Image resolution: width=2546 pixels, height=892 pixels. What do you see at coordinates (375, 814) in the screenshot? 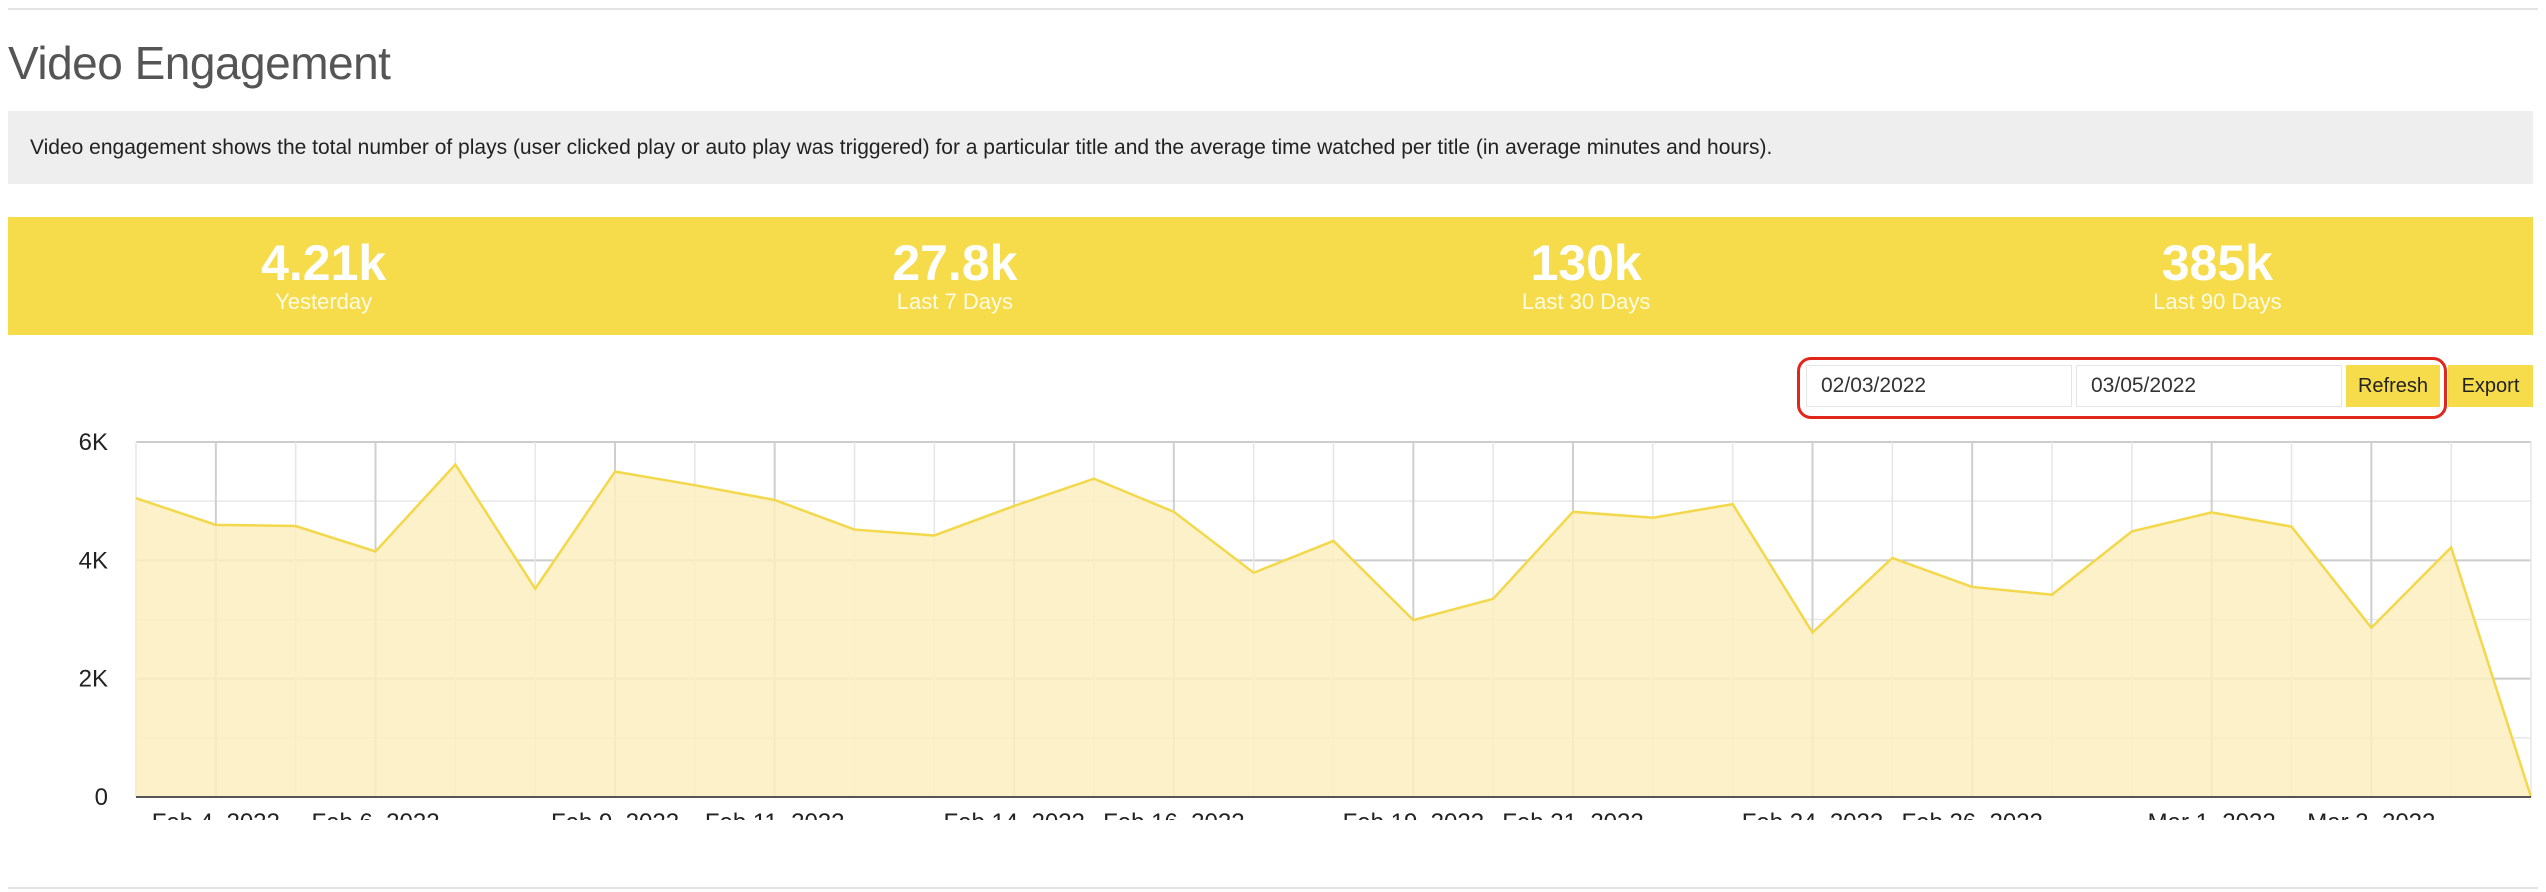
I see `x-tick-label: Feb 6, 2022` at bounding box center [375, 814].